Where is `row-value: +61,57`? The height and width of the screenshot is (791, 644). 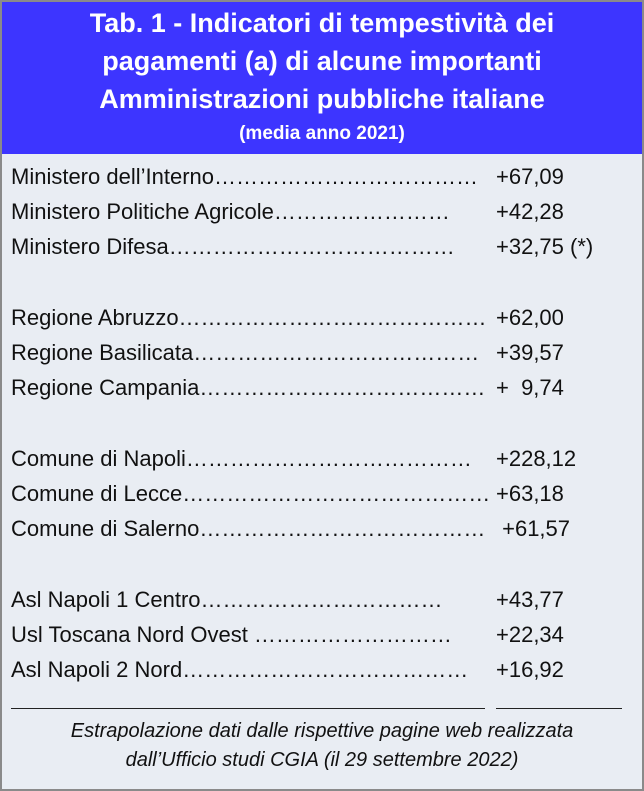
row-value: +61,57 is located at coordinates (533, 528).